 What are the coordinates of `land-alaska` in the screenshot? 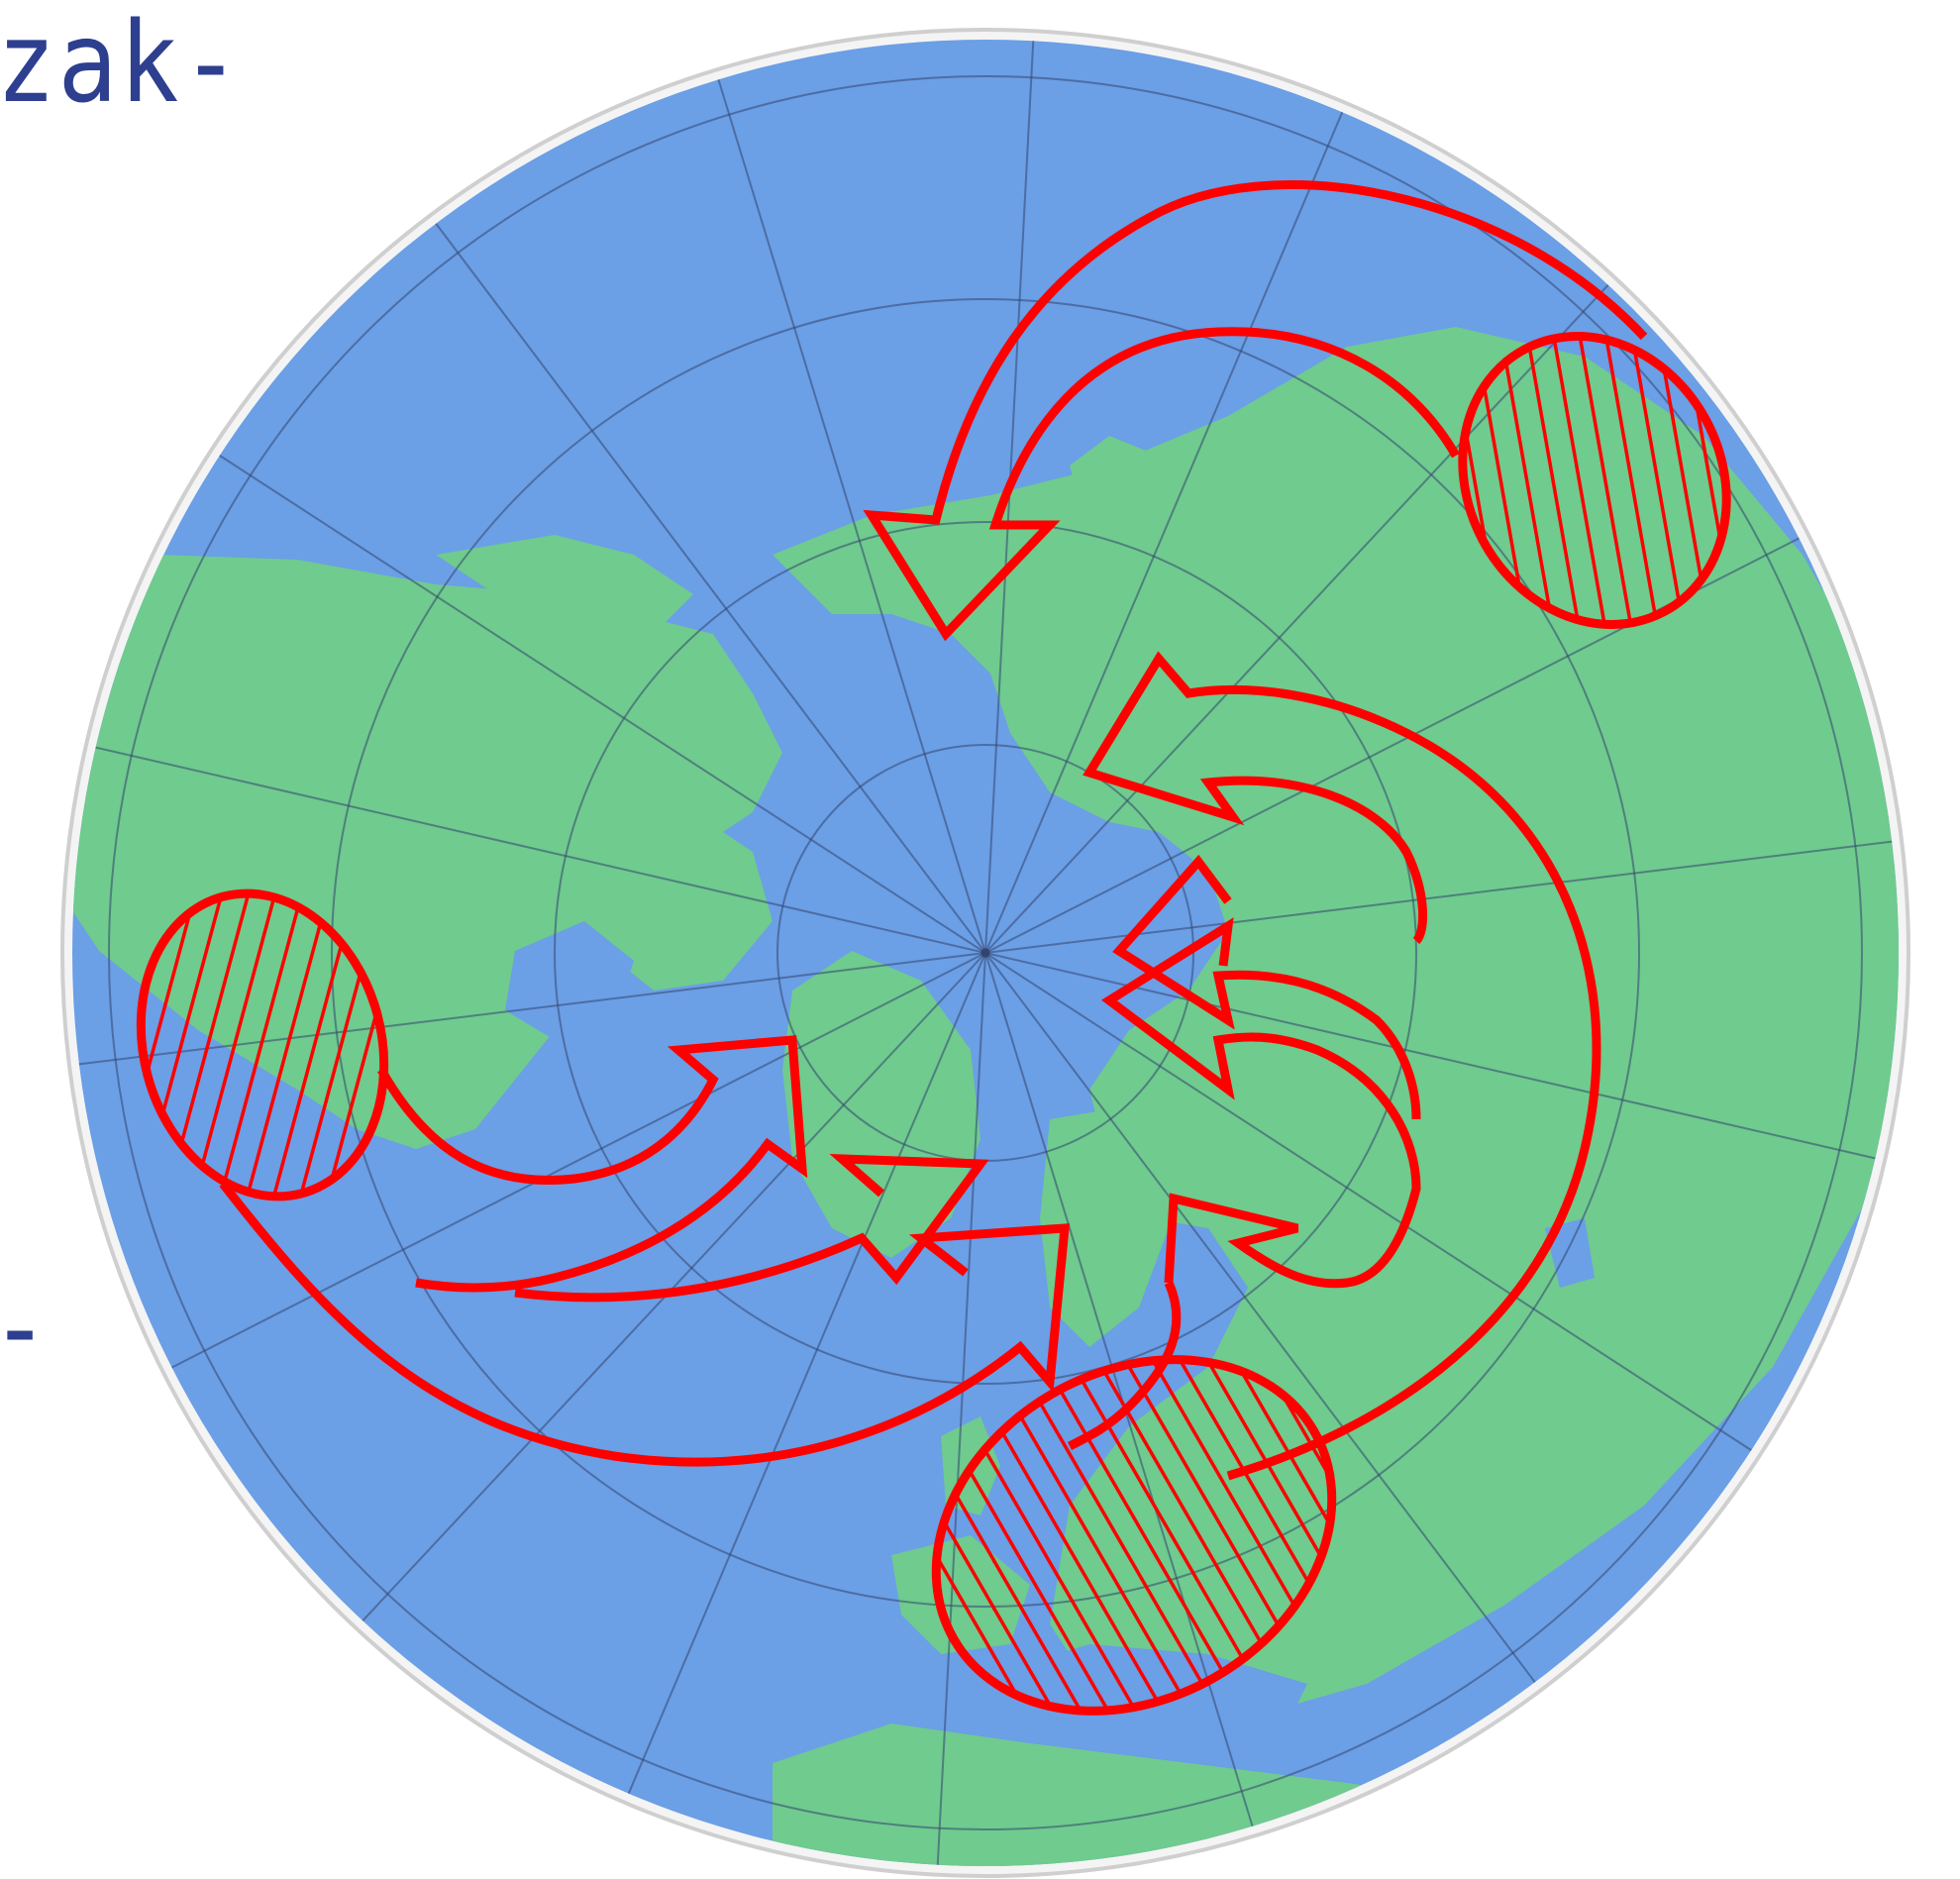 It's located at (564, 584).